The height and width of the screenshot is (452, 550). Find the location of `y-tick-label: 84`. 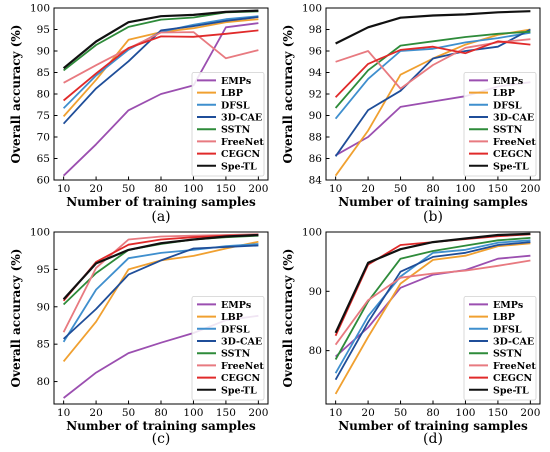

y-tick-label: 84 is located at coordinates (316, 181).